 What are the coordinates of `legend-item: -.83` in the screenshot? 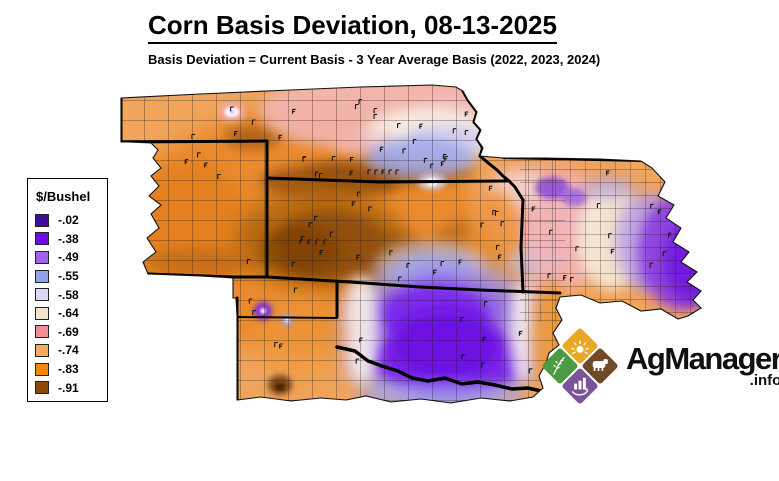 It's located at (71, 369).